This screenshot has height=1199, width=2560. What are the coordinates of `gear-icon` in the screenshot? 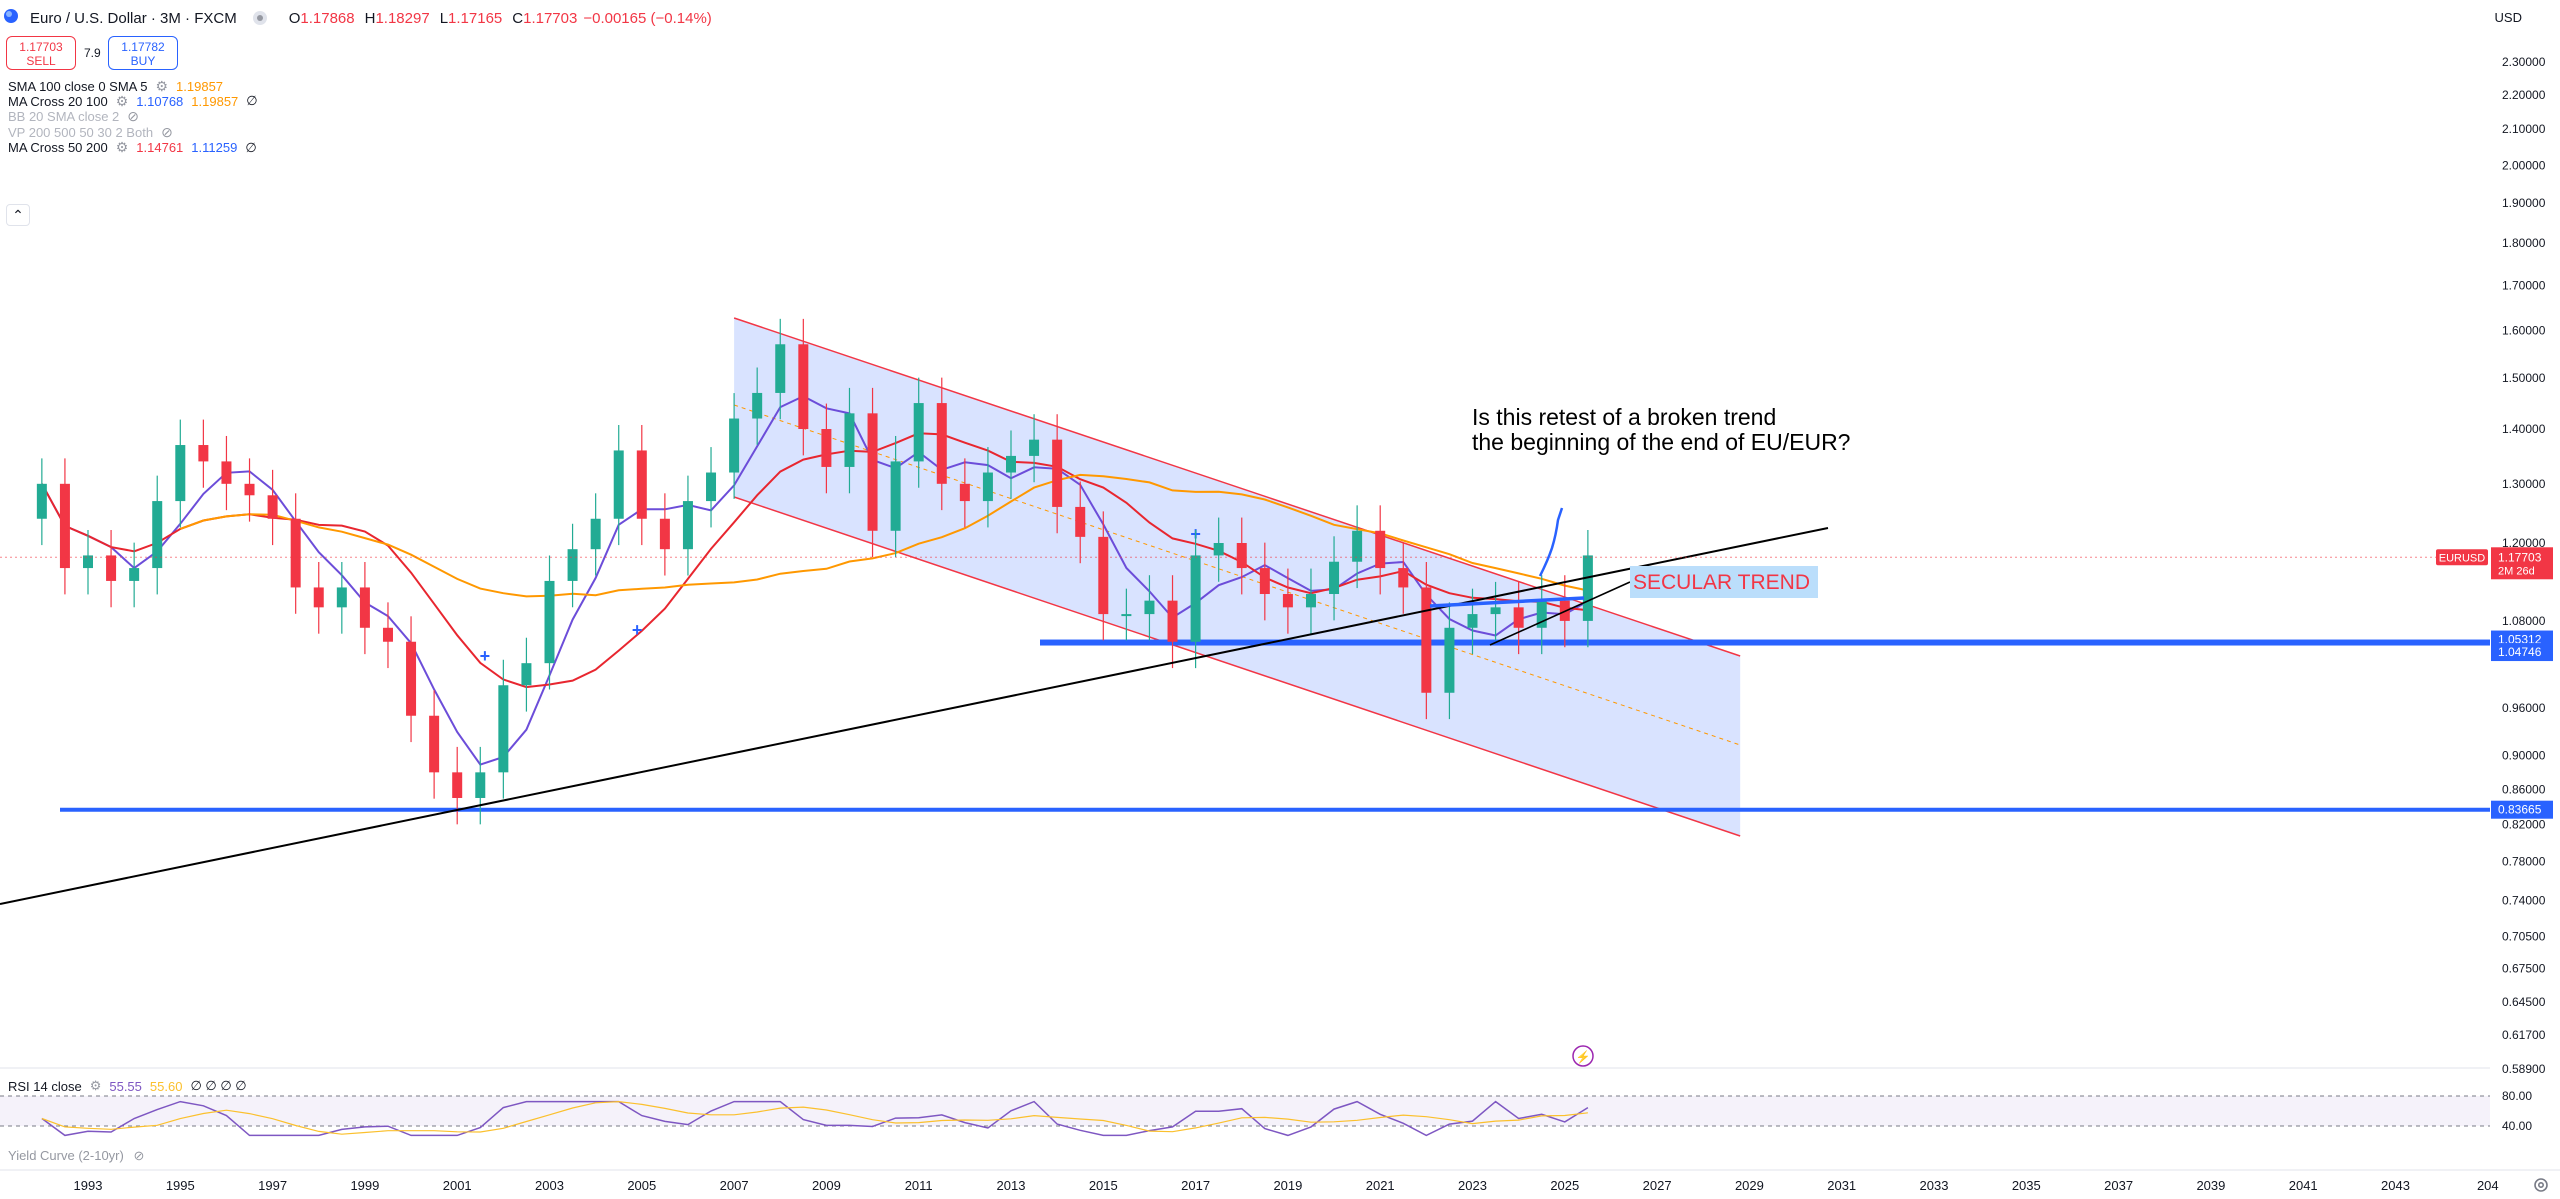 It's located at (2541, 1185).